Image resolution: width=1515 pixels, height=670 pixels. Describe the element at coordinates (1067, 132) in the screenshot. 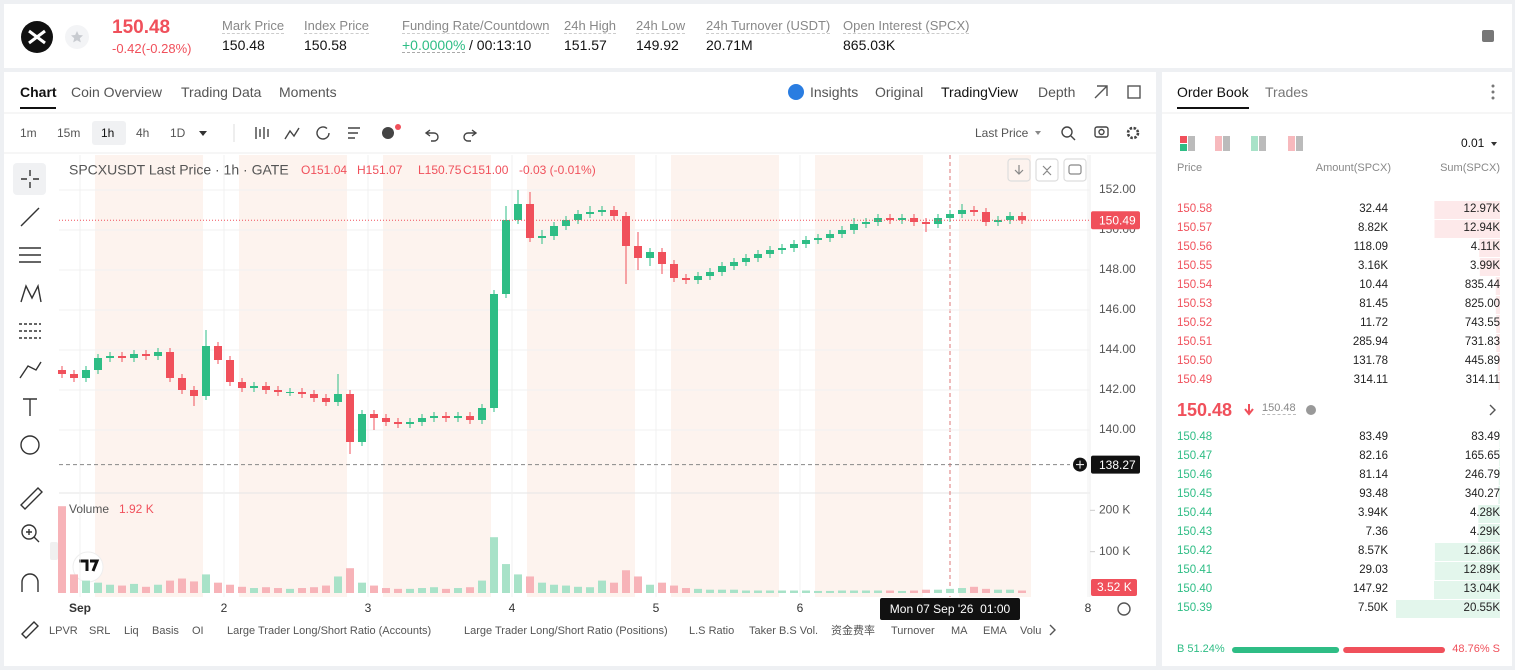

I see `search-icon` at that location.